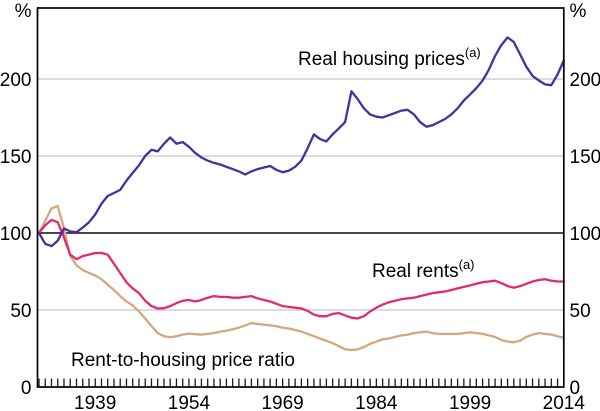 This screenshot has width=600, height=411. I want to click on y-axis-label-right-200: 200, so click(585, 80).